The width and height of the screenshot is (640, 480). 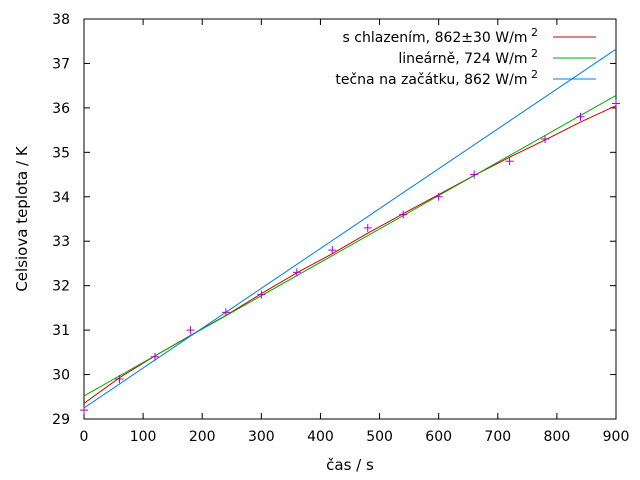 I want to click on x-tick-label: 300, so click(x=261, y=437).